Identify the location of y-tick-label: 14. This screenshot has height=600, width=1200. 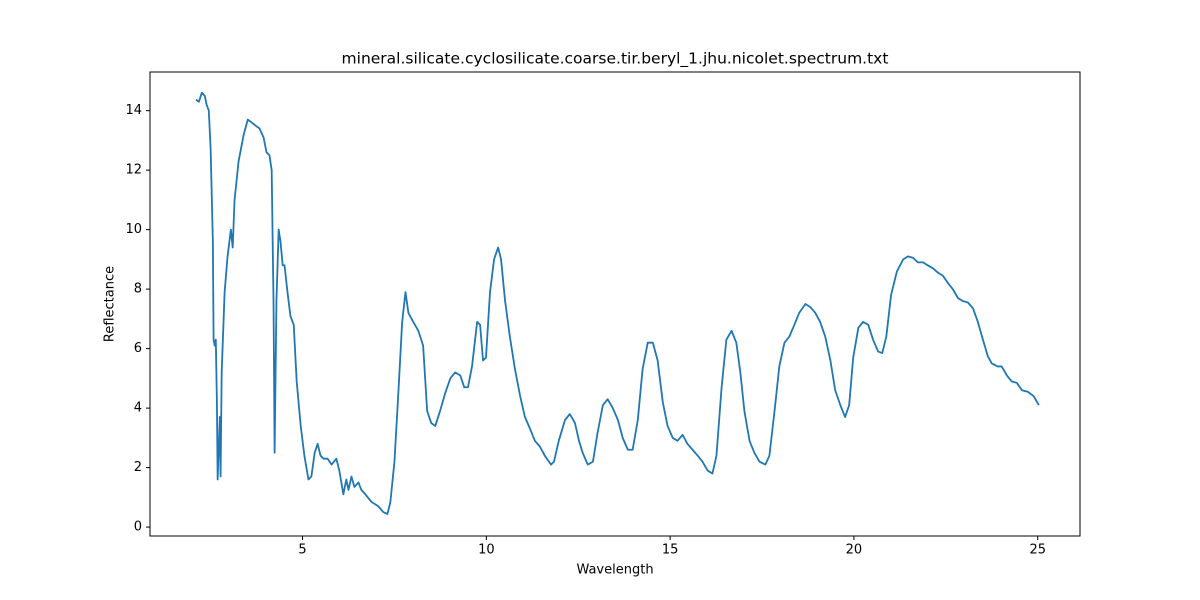
(133, 110).